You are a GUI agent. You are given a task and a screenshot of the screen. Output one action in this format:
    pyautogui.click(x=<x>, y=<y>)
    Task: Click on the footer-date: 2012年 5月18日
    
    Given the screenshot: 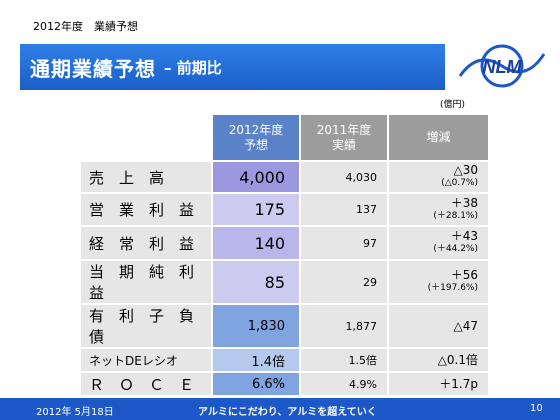 What is the action you would take?
    pyautogui.click(x=75, y=412)
    